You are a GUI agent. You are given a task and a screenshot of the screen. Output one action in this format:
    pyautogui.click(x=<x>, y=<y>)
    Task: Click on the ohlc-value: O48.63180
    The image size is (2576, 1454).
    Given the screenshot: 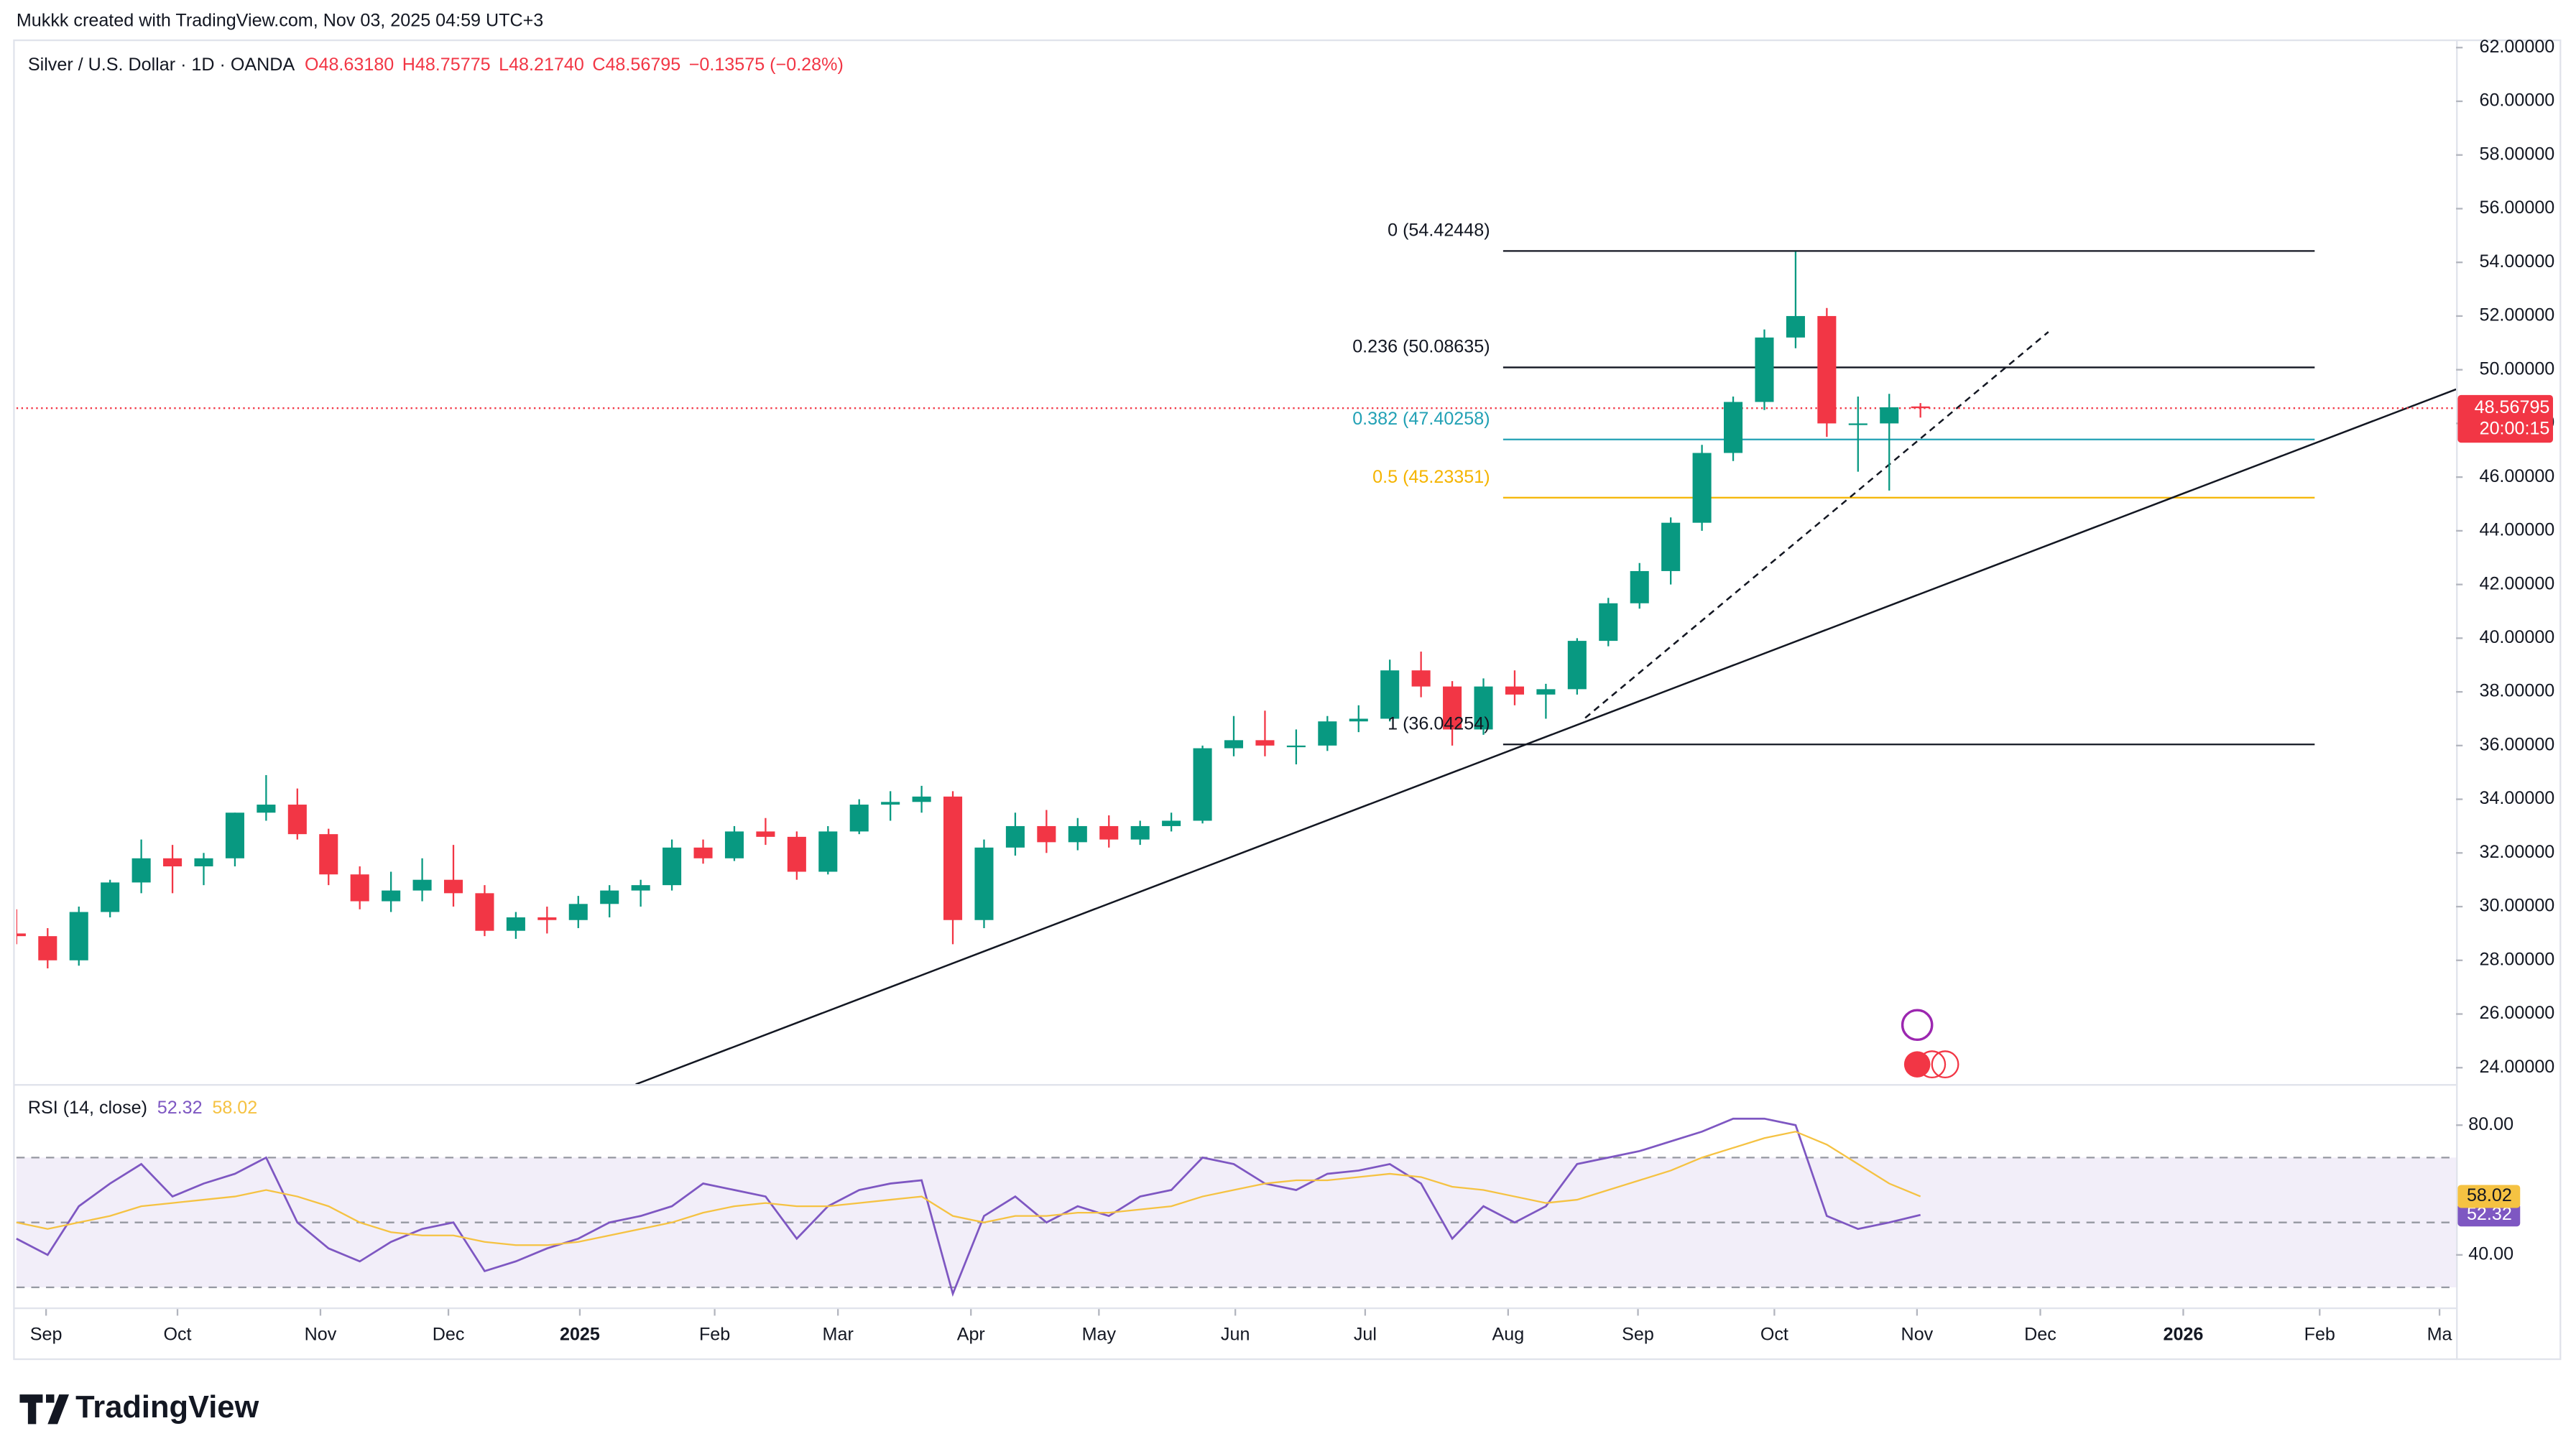 What is the action you would take?
    pyautogui.click(x=350, y=65)
    